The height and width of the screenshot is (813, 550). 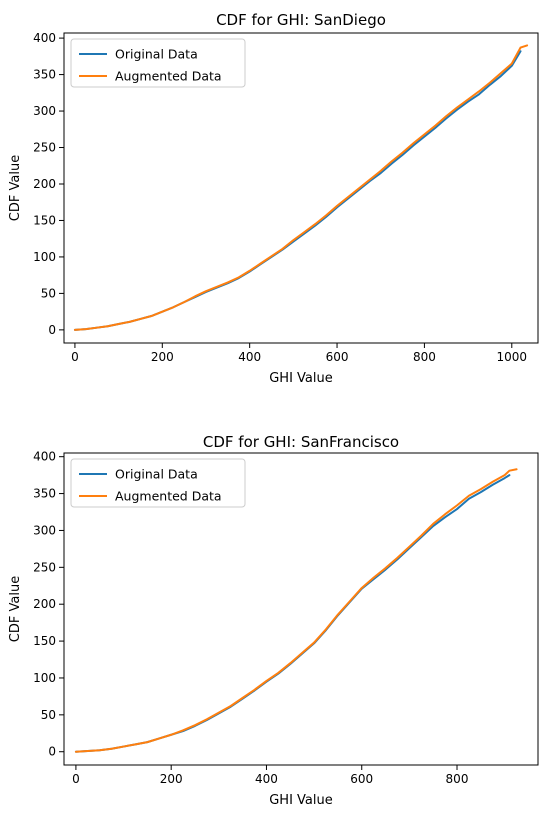 I want to click on x-tick-label: 1000, so click(x=512, y=357).